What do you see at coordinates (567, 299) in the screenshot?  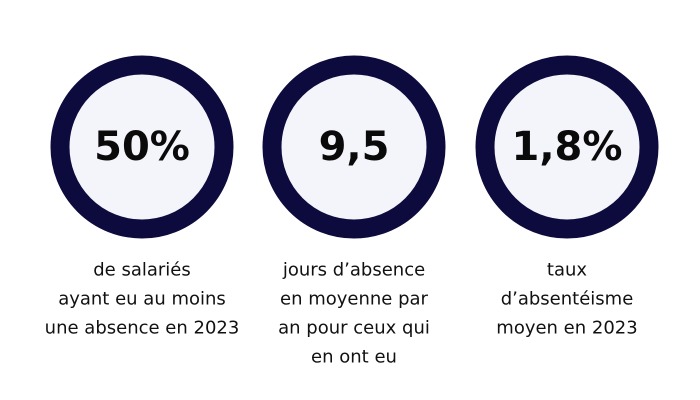 I see `stat-description: d’absentéisme` at bounding box center [567, 299].